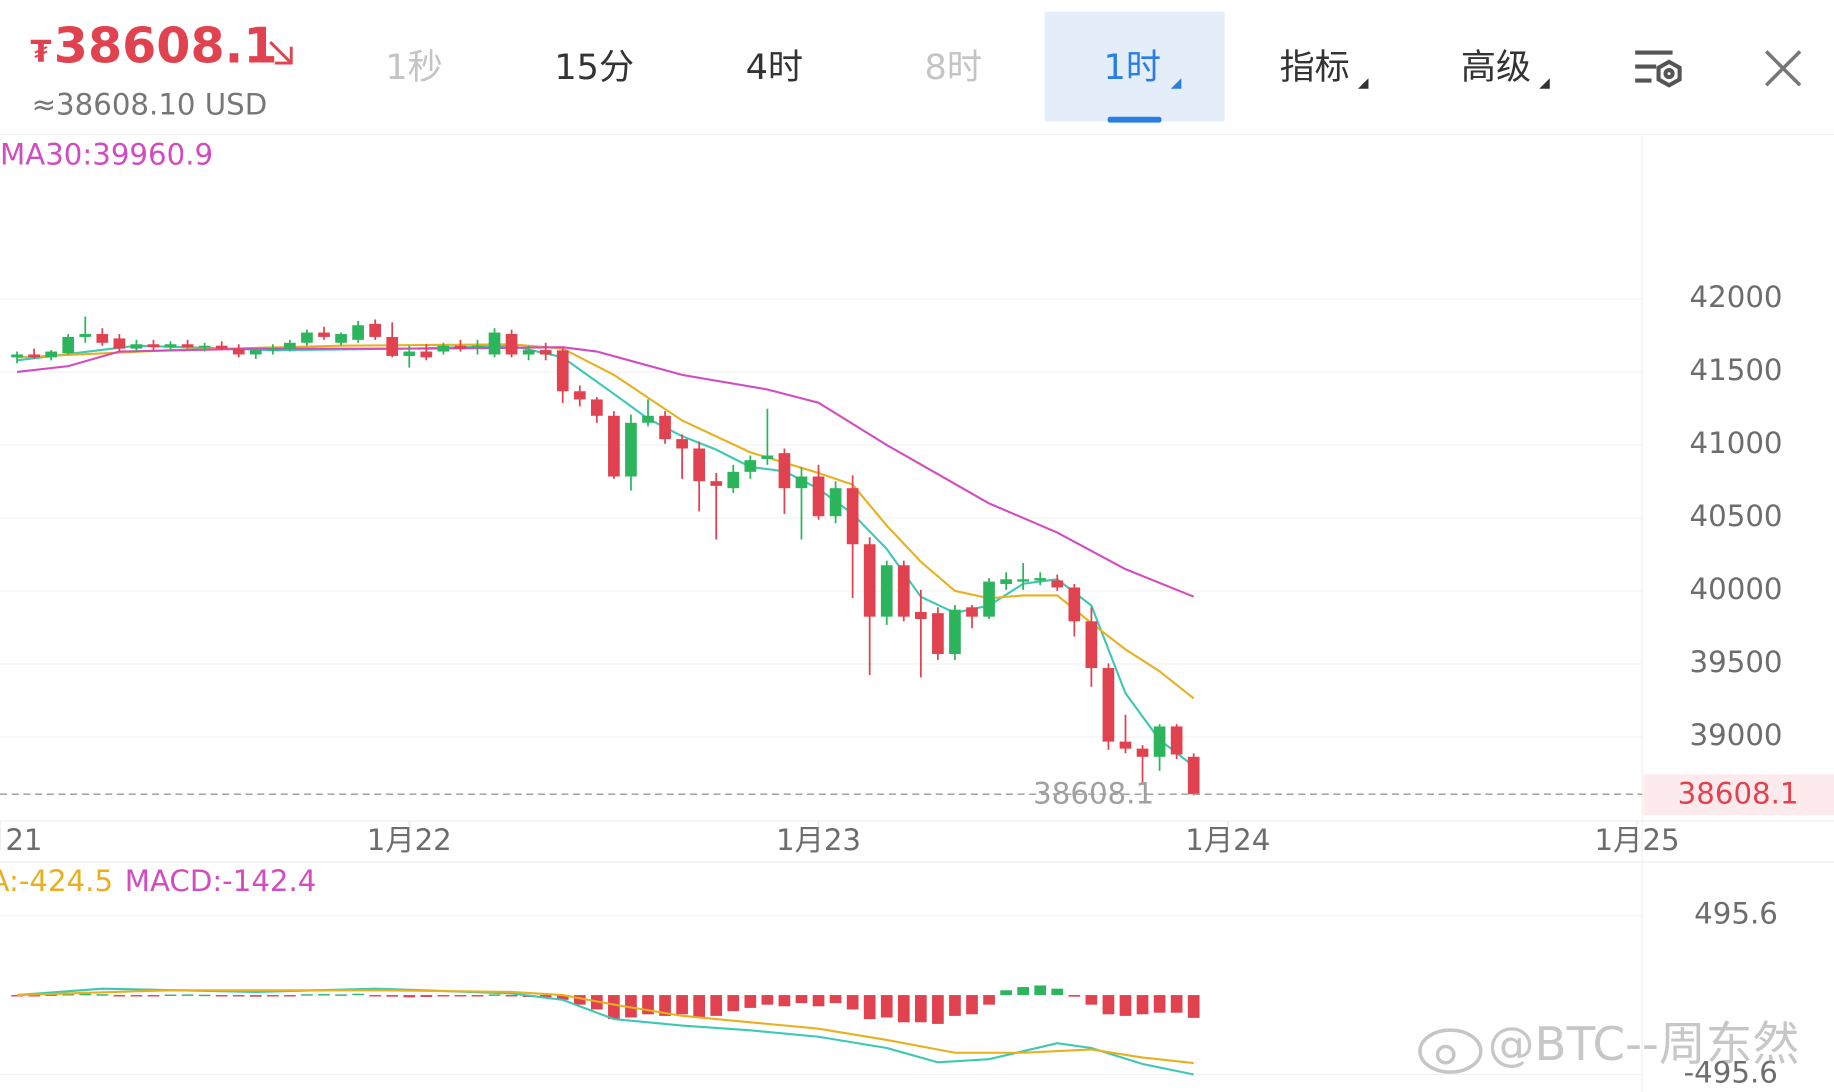 Image resolution: width=1834 pixels, height=1092 pixels. What do you see at coordinates (166, 46) in the screenshot?
I see `last-price: 38608.1` at bounding box center [166, 46].